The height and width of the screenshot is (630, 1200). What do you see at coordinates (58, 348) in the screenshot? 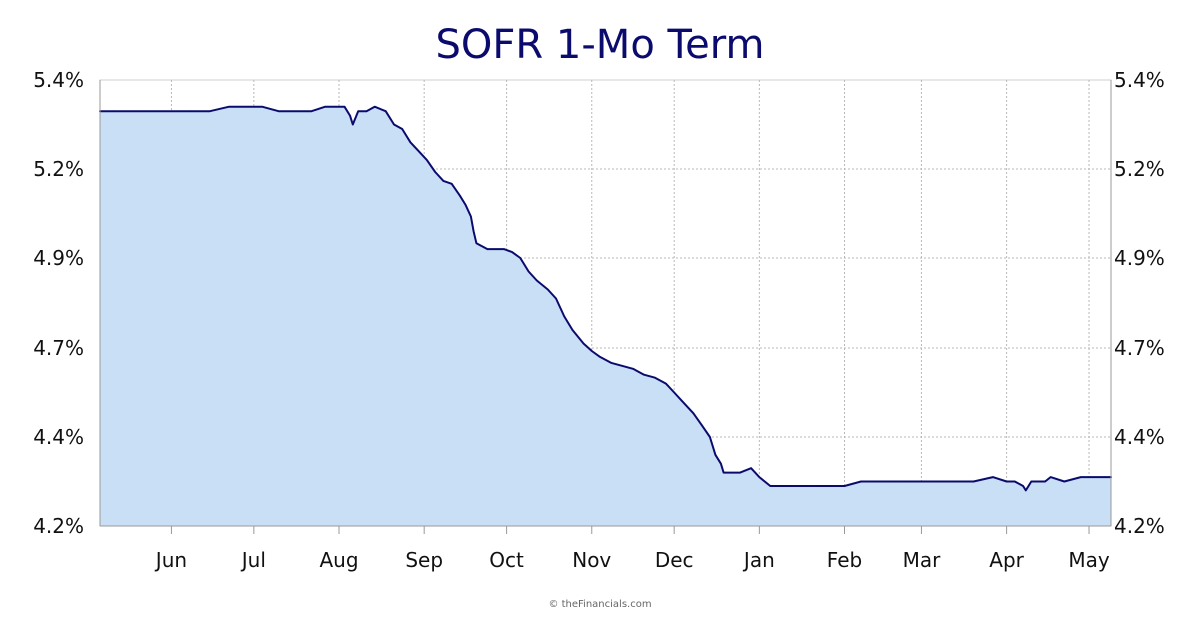
I see `y-tick-label-left-2: 4.7%` at bounding box center [58, 348].